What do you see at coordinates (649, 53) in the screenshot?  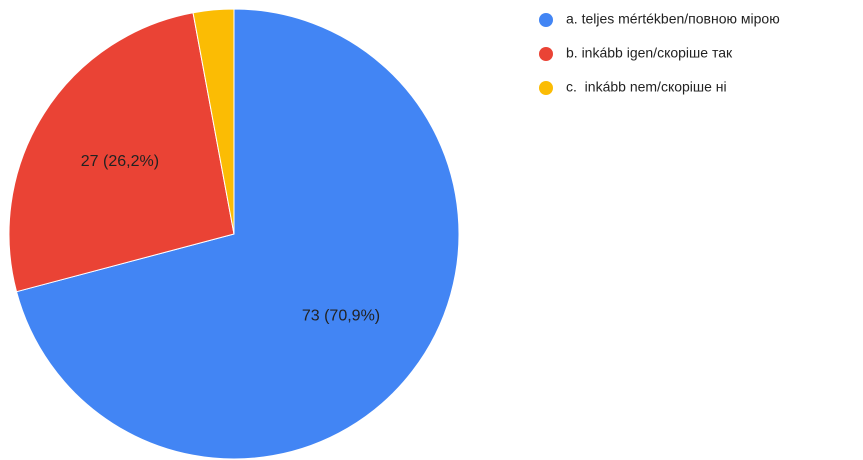 I see `legend-label: b. inkább igen/скоріше так` at bounding box center [649, 53].